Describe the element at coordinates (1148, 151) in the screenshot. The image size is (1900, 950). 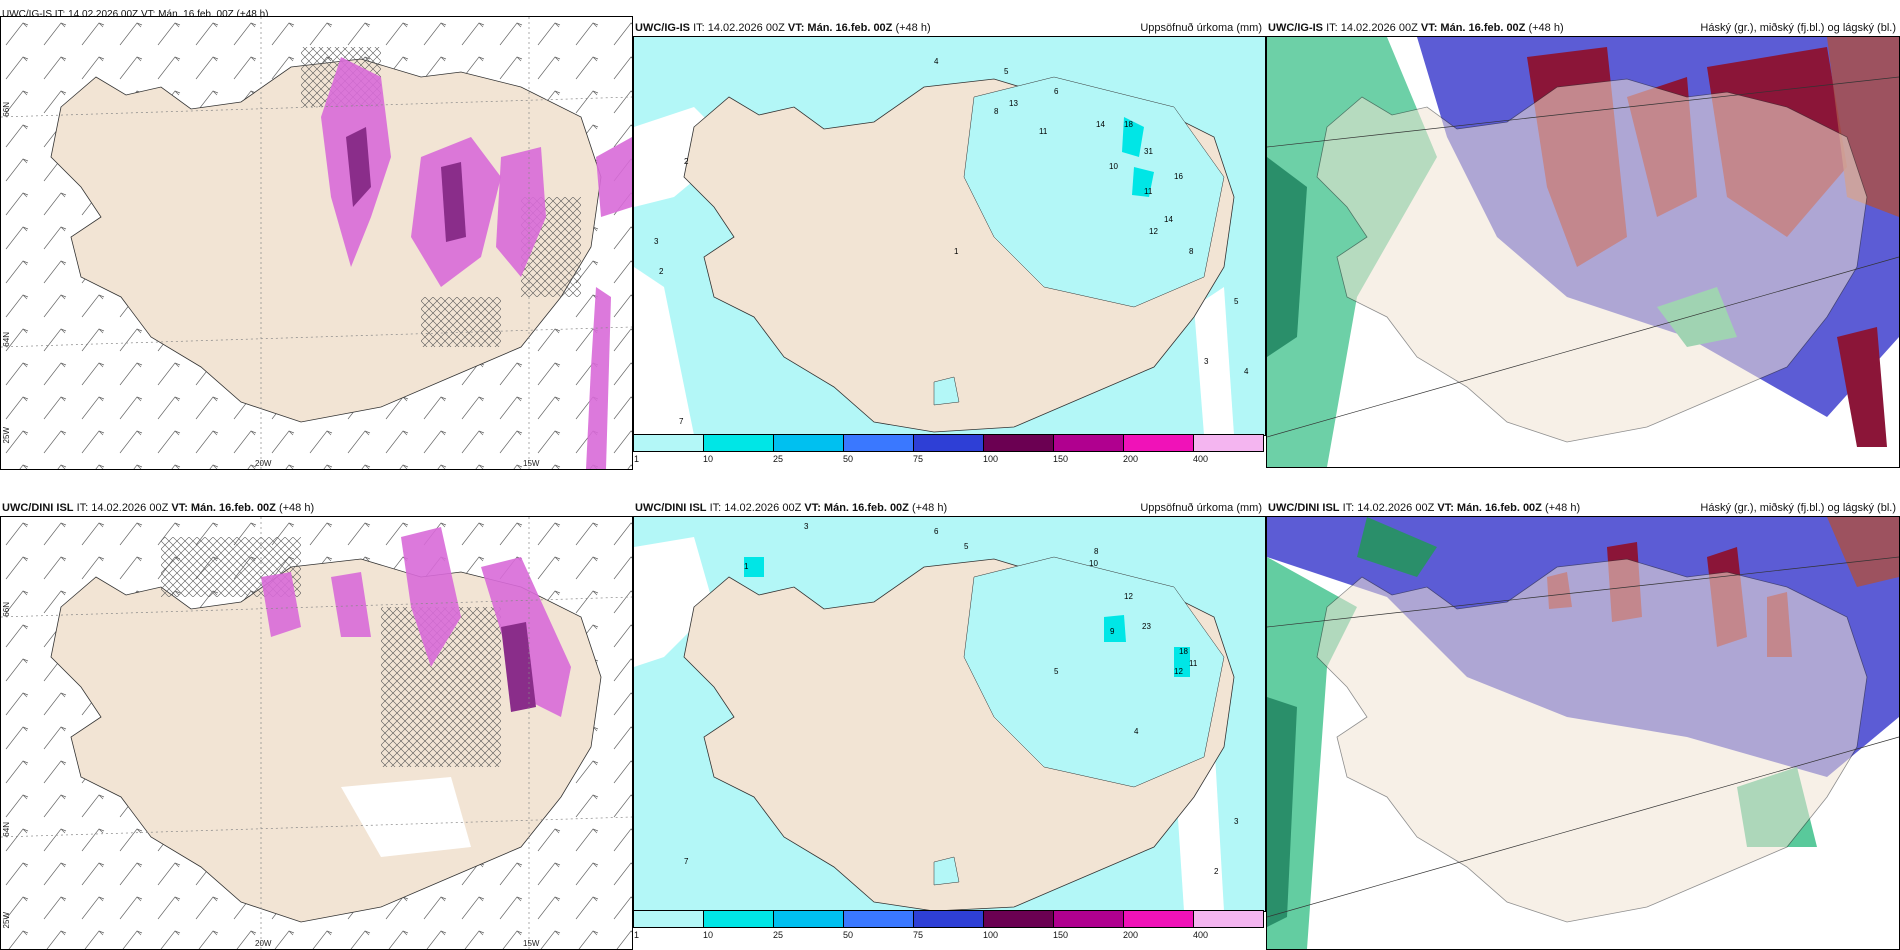
I see `precip-value: 31` at that location.